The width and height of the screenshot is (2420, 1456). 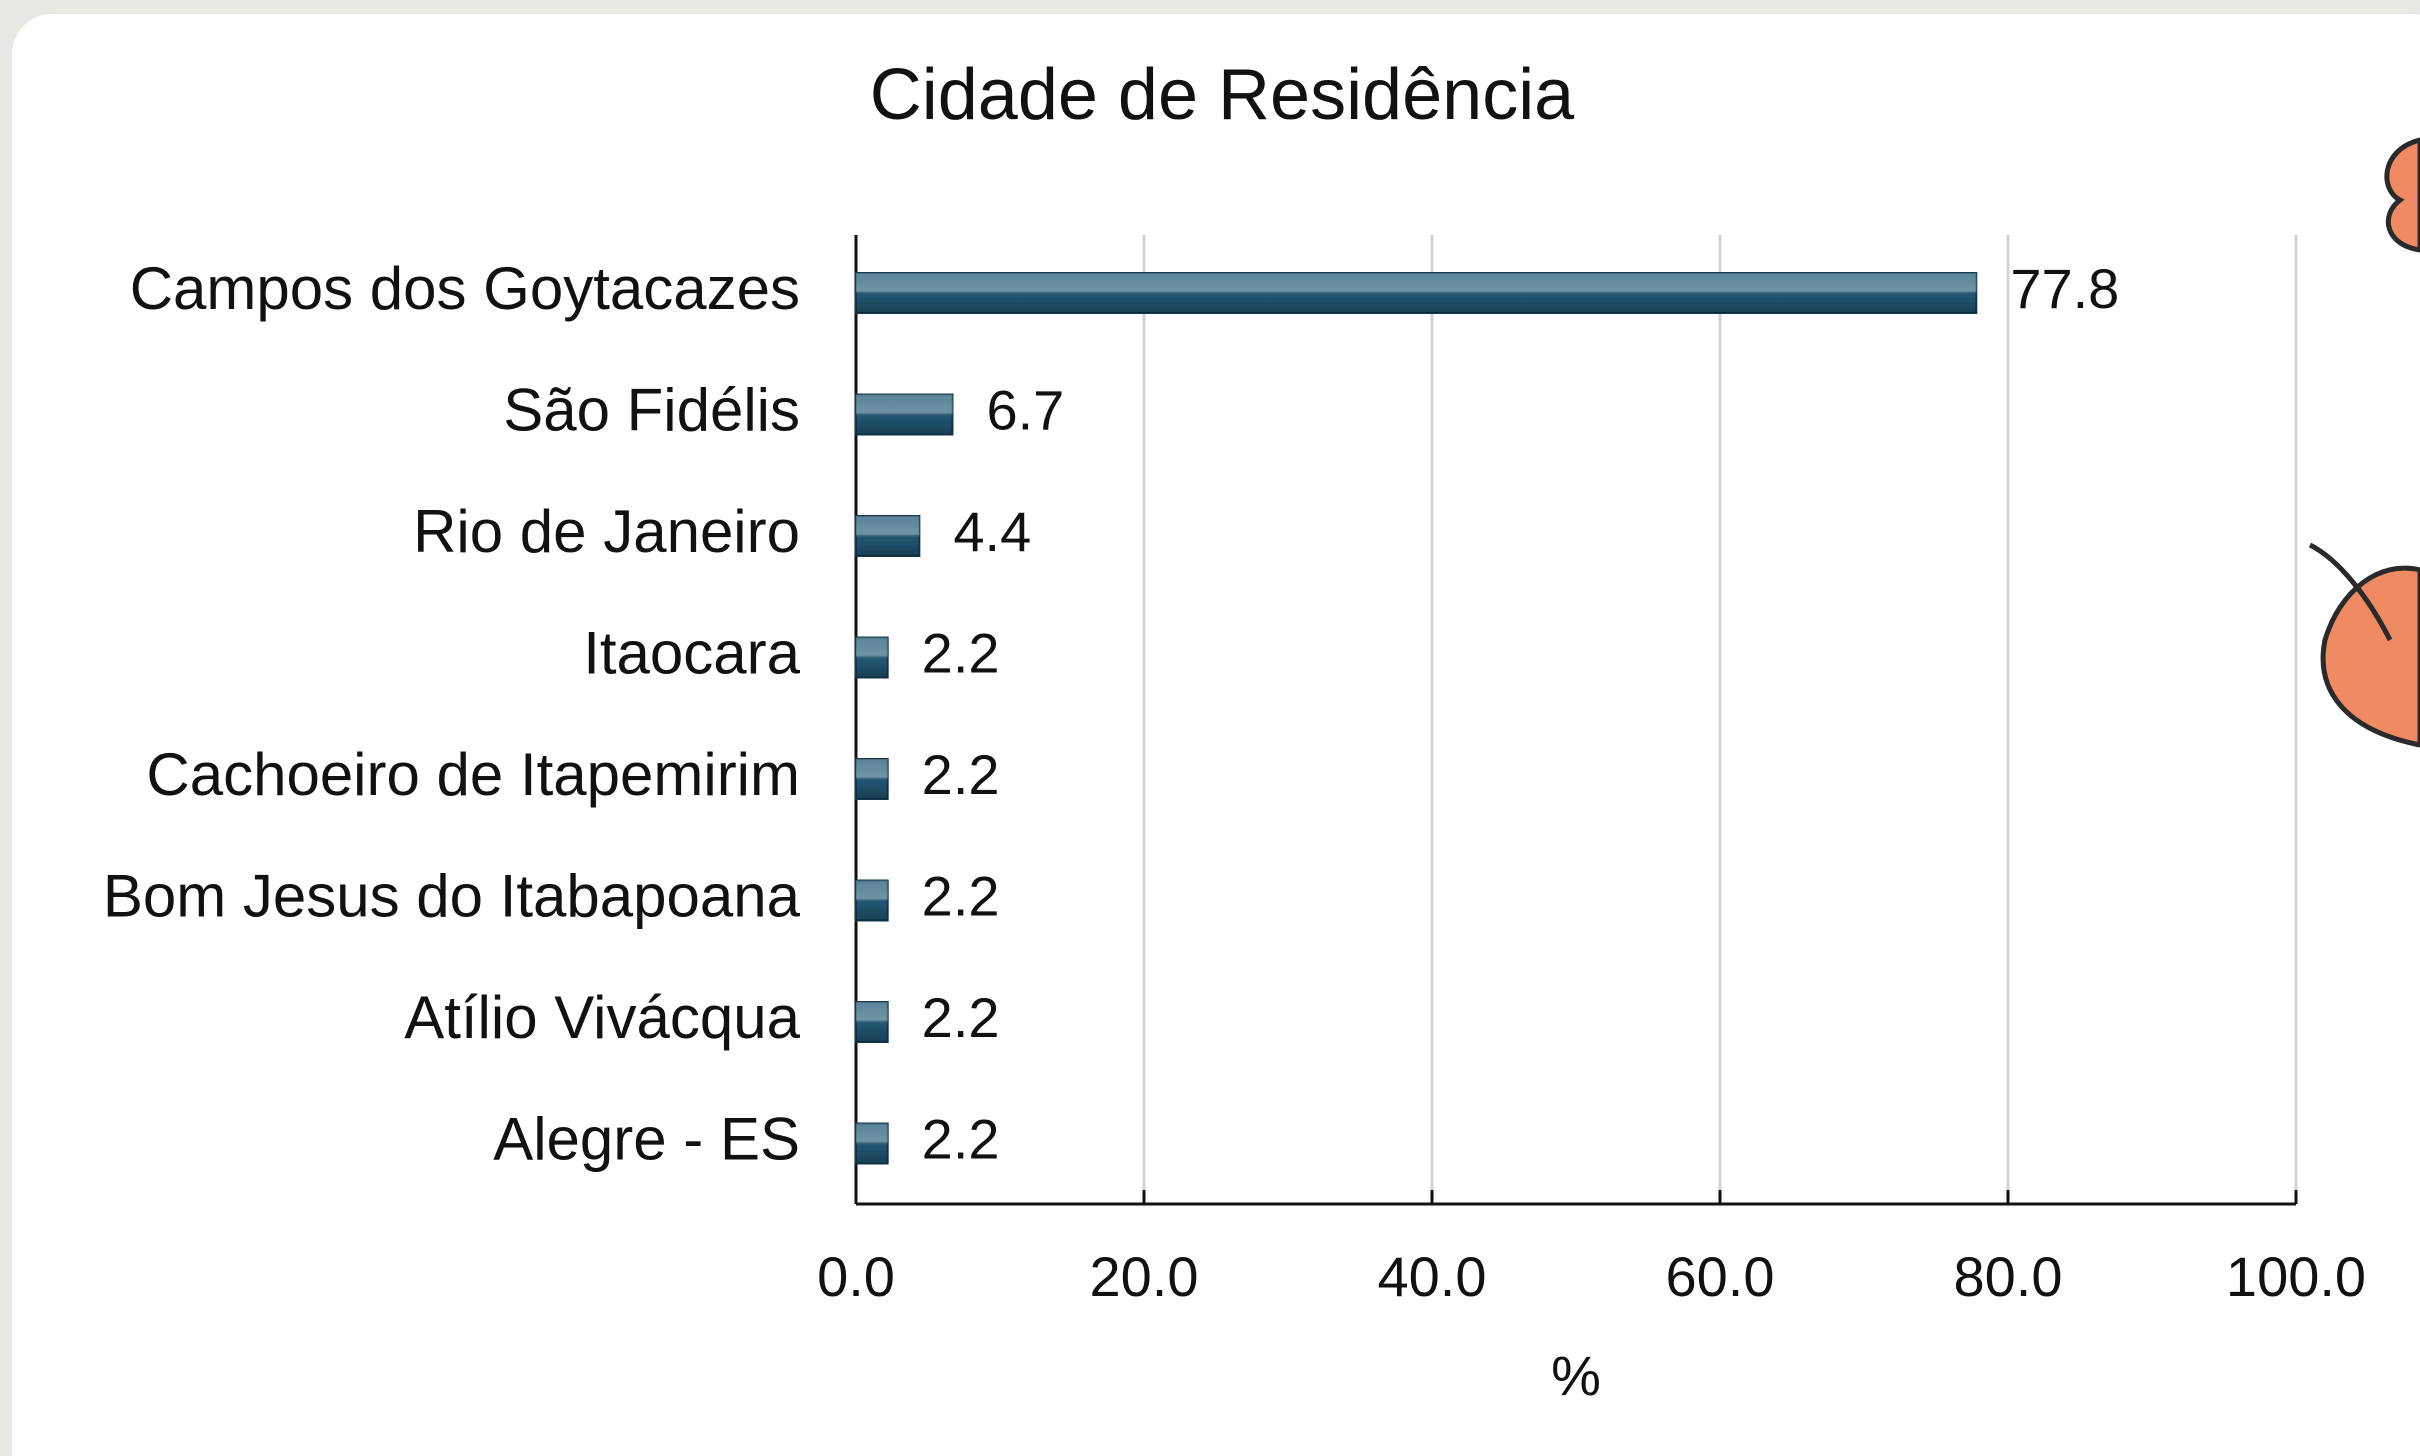 I want to click on value-label: 6.7, so click(x=1025, y=409).